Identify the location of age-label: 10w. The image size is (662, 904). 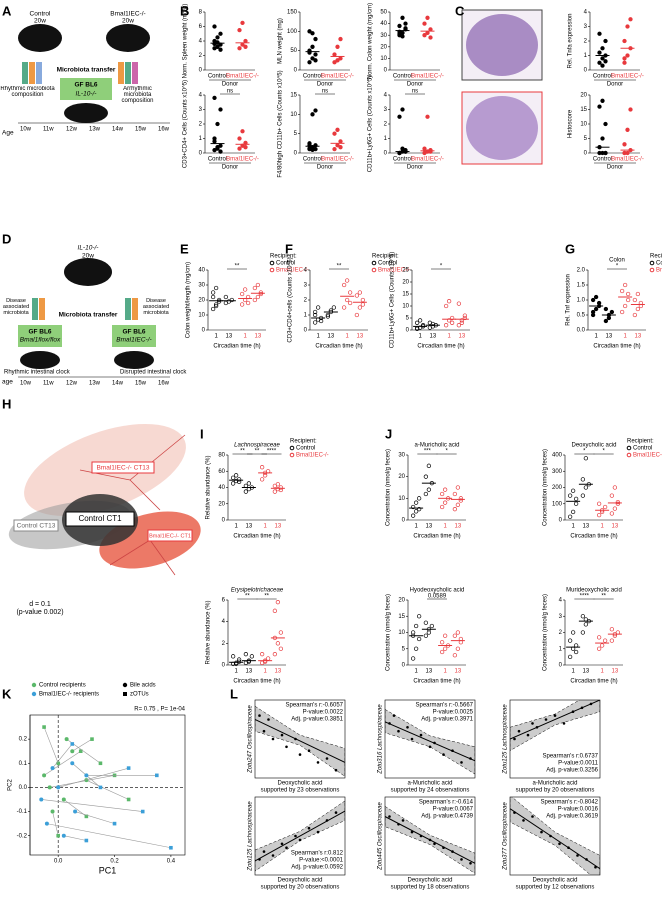
(26, 384).